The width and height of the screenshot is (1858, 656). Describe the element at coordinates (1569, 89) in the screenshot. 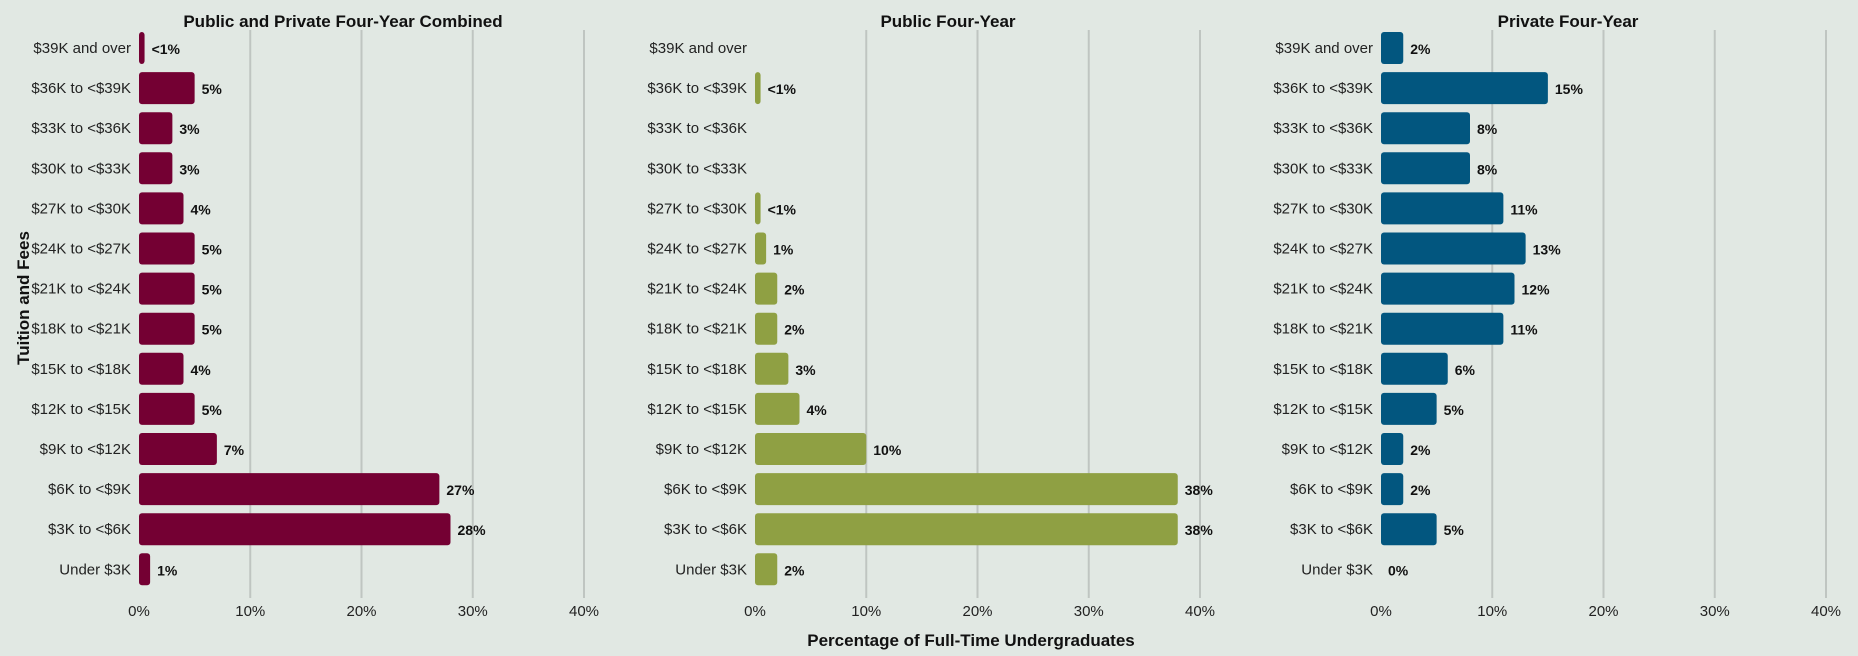

I see `data-label: 15%` at that location.